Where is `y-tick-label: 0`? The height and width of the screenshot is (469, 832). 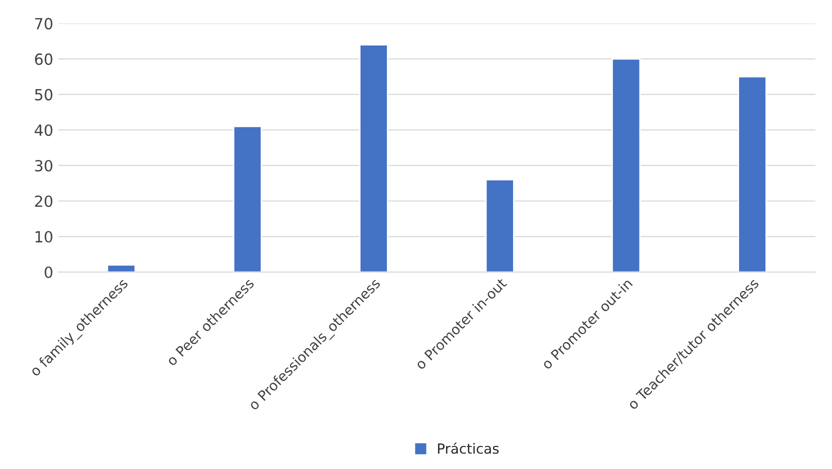
y-tick-label: 0 is located at coordinates (48, 272).